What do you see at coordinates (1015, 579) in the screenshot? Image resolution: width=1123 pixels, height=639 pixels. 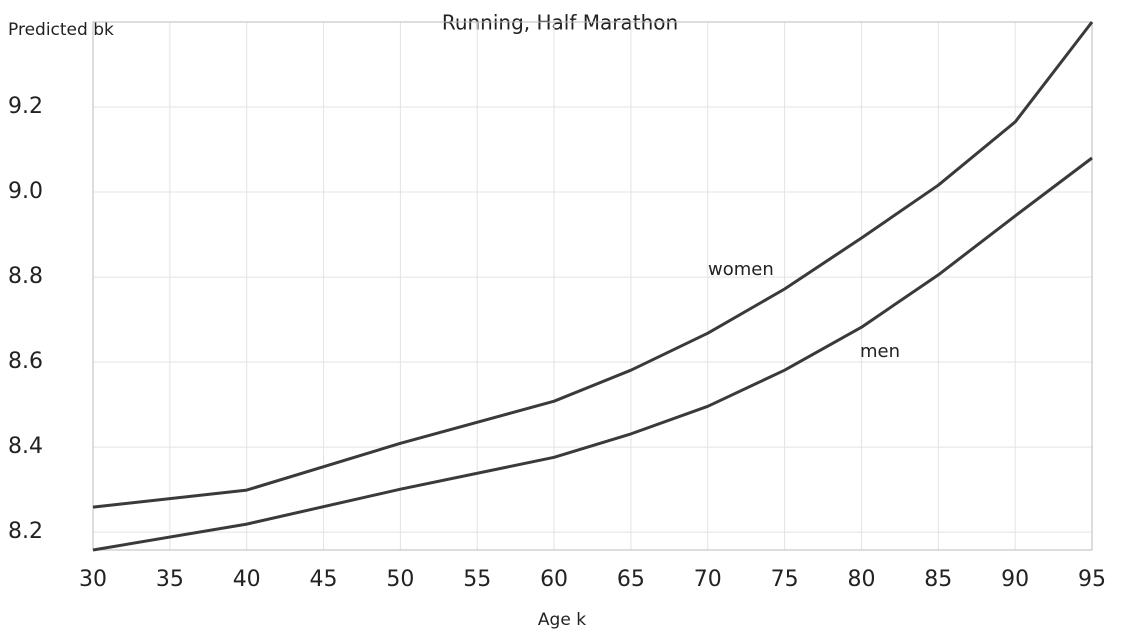 I see `x-tick-label: 90` at bounding box center [1015, 579].